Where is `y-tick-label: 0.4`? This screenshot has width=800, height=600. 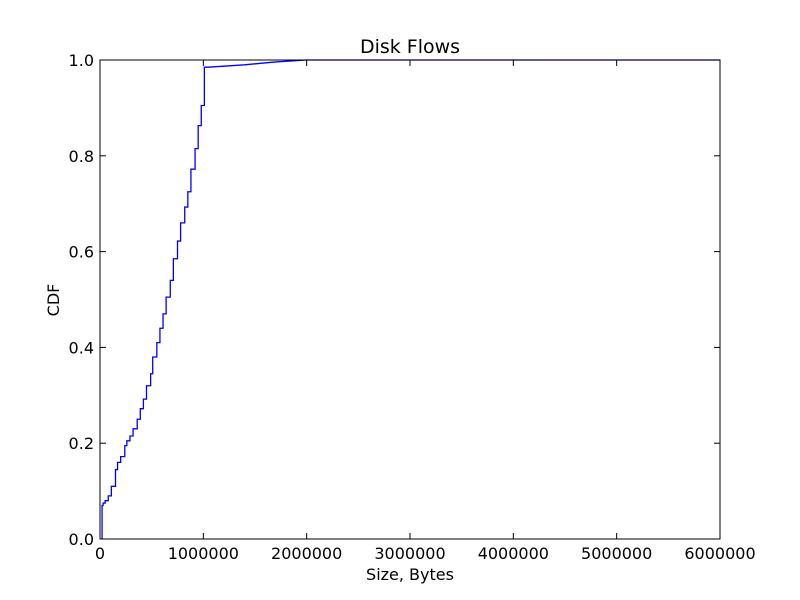
y-tick-label: 0.4 is located at coordinates (81, 347).